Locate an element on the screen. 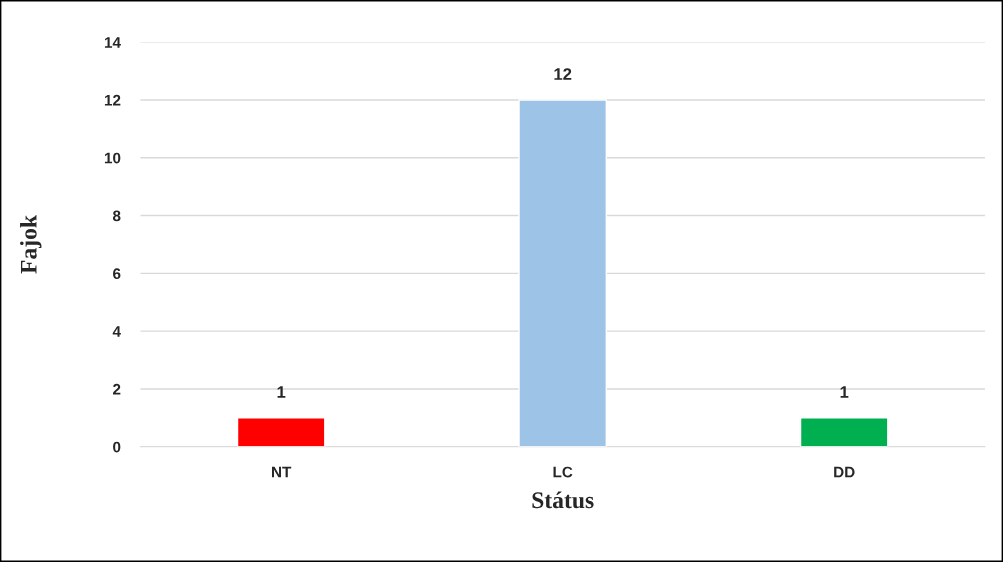 This screenshot has height=562, width=1003. y-tick-label: 8 is located at coordinates (116, 216).